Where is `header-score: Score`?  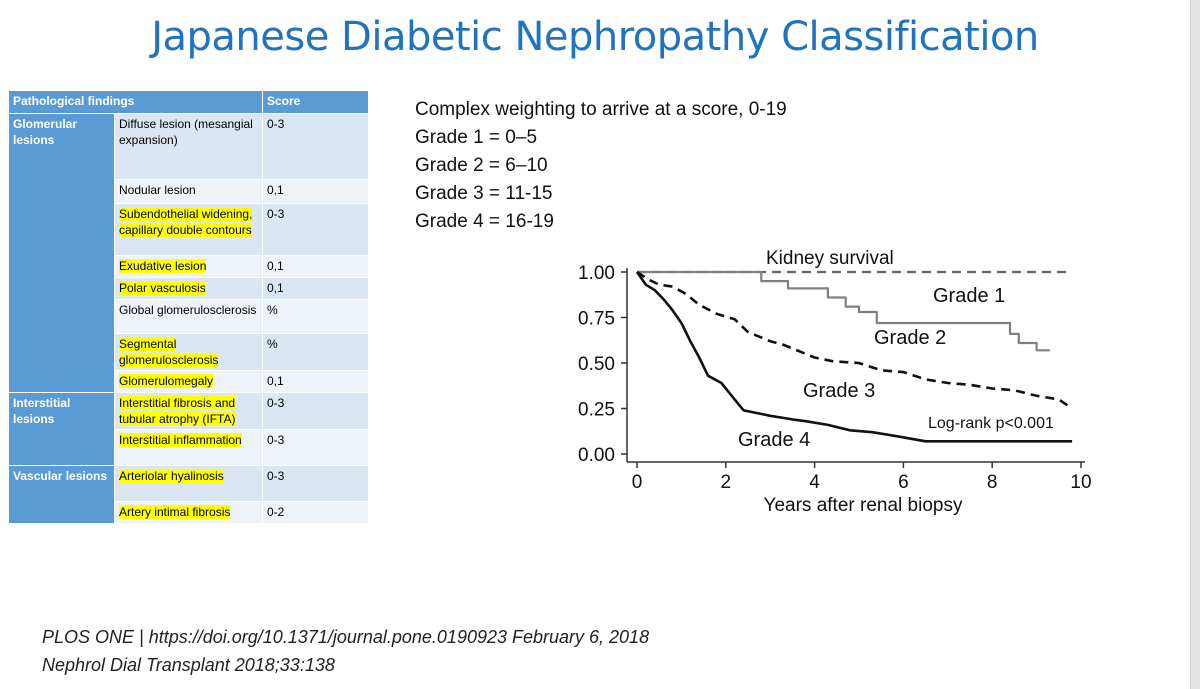 header-score: Score is located at coordinates (315, 102).